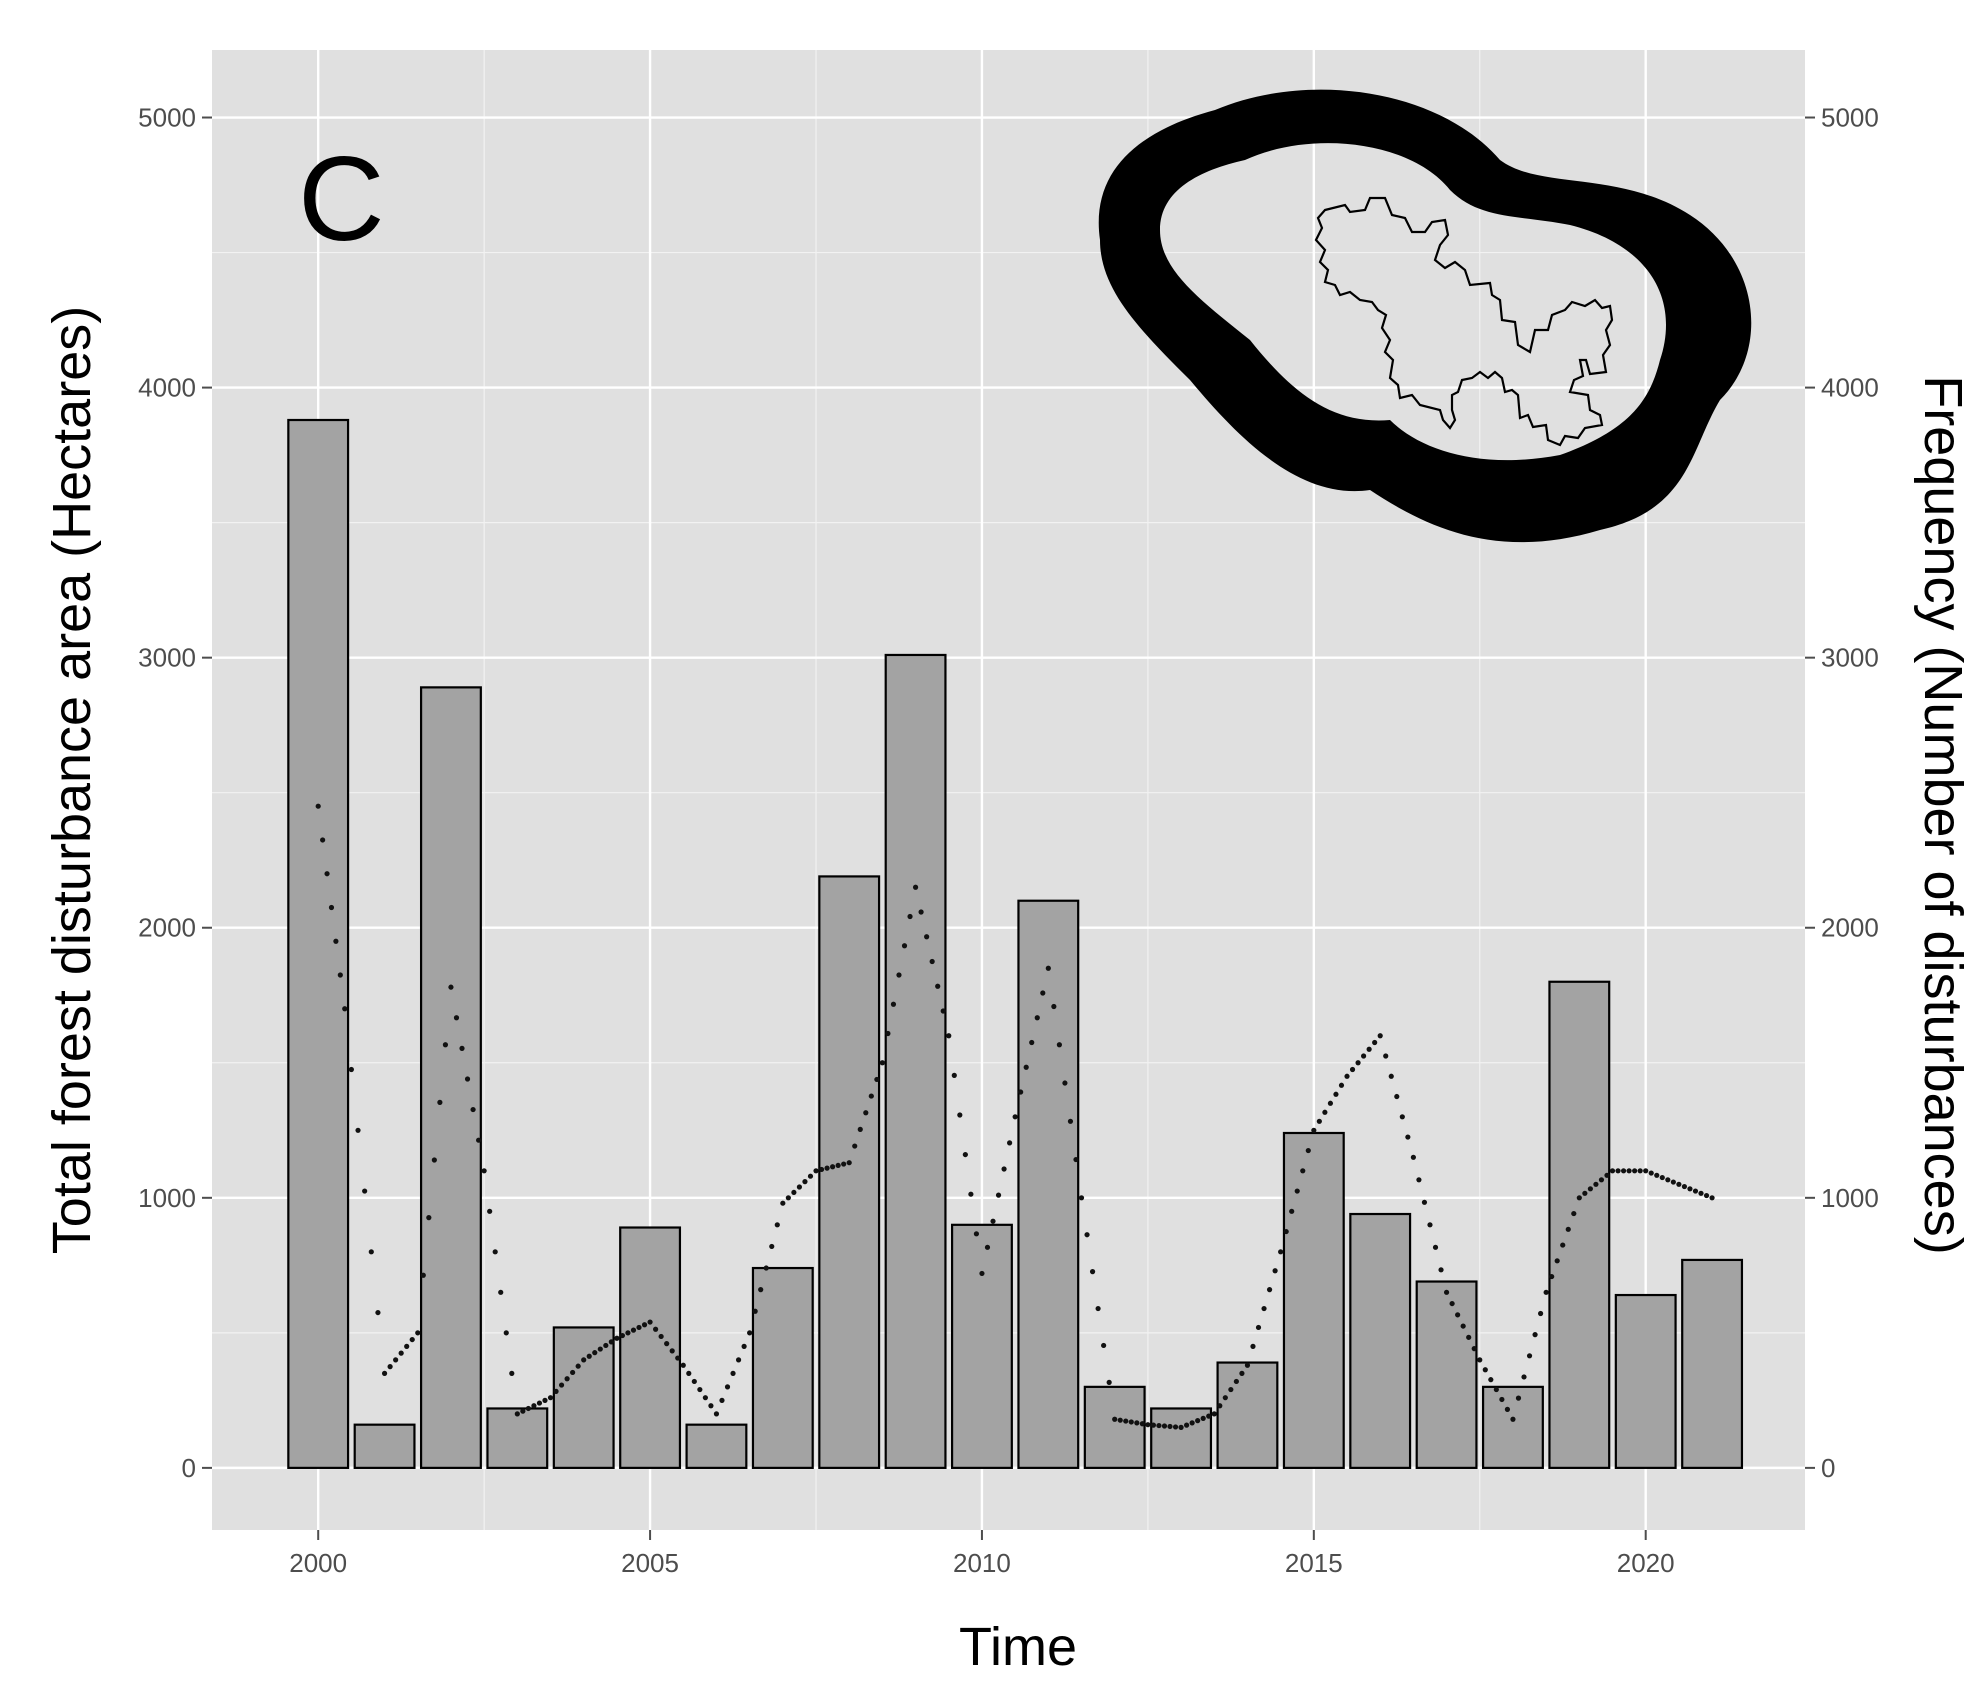 The image size is (1980, 1695). What do you see at coordinates (72, 780) in the screenshot?
I see `y-axis-title: Total forest disturbance area (Hectares)` at bounding box center [72, 780].